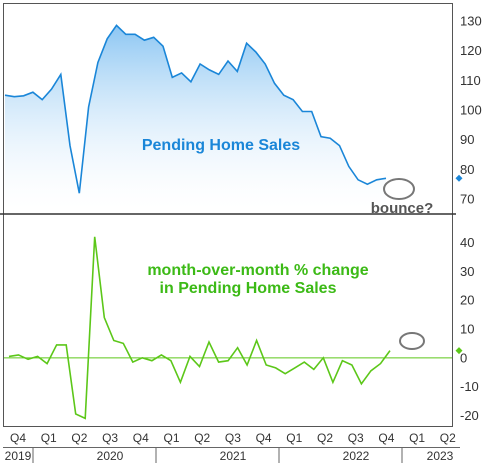 This screenshot has width=494, height=463. What do you see at coordinates (470, 80) in the screenshot?
I see `y-tick-label: 110` at bounding box center [470, 80].